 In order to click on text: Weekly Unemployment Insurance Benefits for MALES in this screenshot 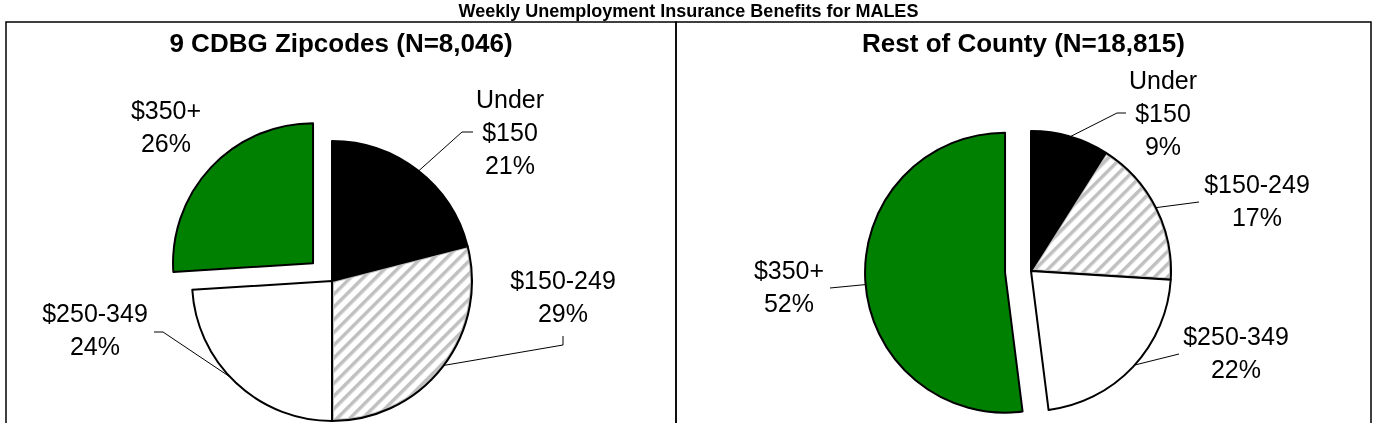, I will do `click(688, 11)`.